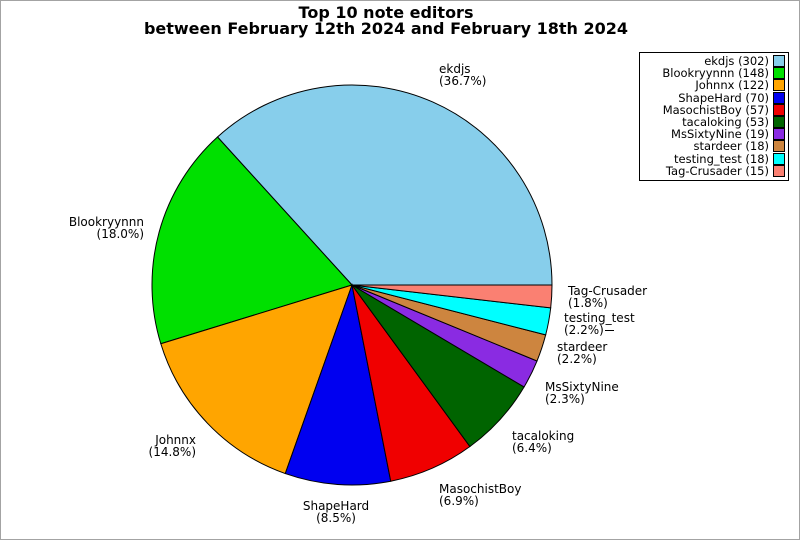 This screenshot has width=800, height=540. What do you see at coordinates (463, 81) in the screenshot?
I see `slice-label-percent: (36.7%)` at bounding box center [463, 81].